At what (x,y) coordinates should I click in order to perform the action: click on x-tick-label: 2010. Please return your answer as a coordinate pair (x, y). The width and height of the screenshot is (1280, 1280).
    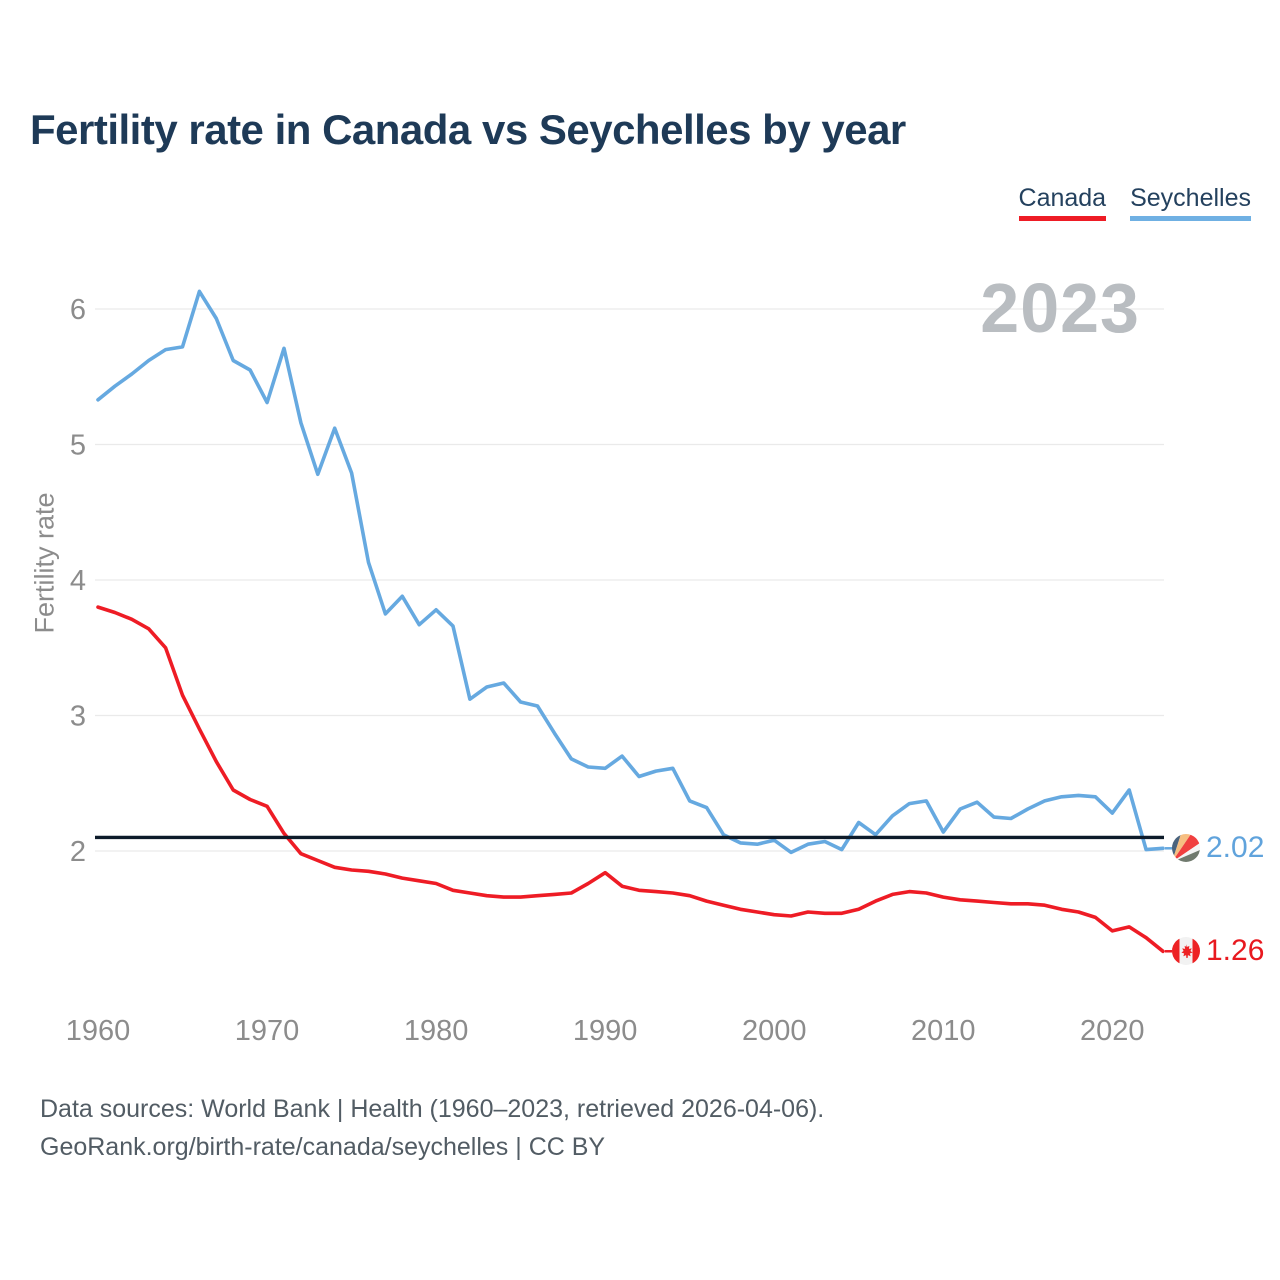
    Looking at the image, I should click on (943, 1031).